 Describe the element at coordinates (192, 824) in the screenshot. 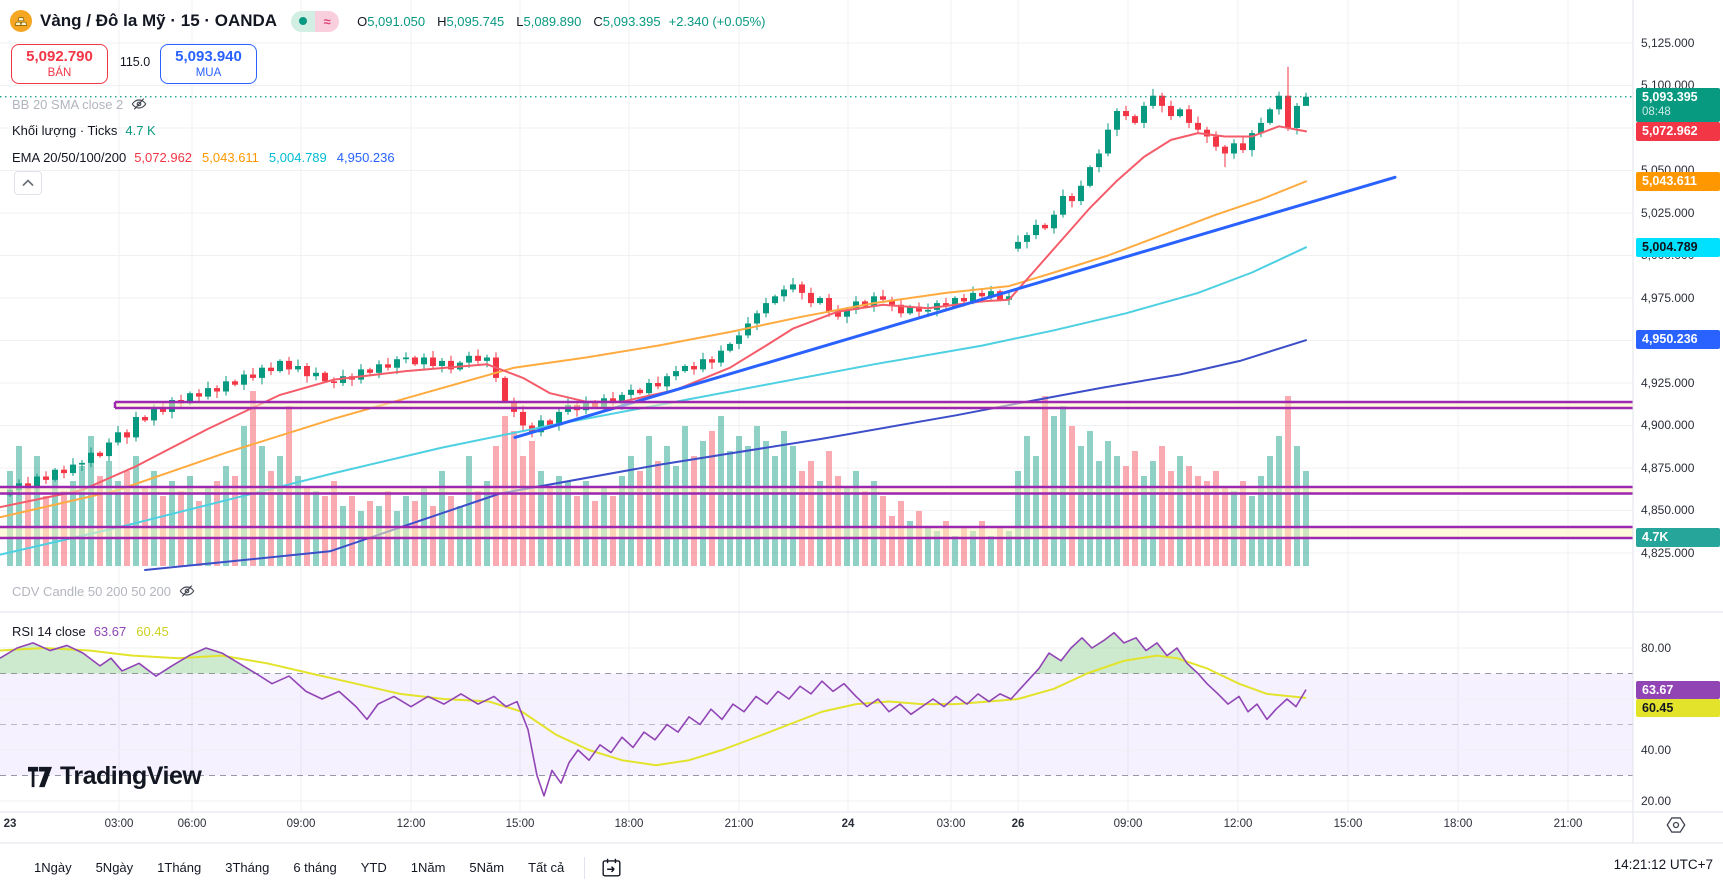

I see `time-tick: 06:00` at that location.